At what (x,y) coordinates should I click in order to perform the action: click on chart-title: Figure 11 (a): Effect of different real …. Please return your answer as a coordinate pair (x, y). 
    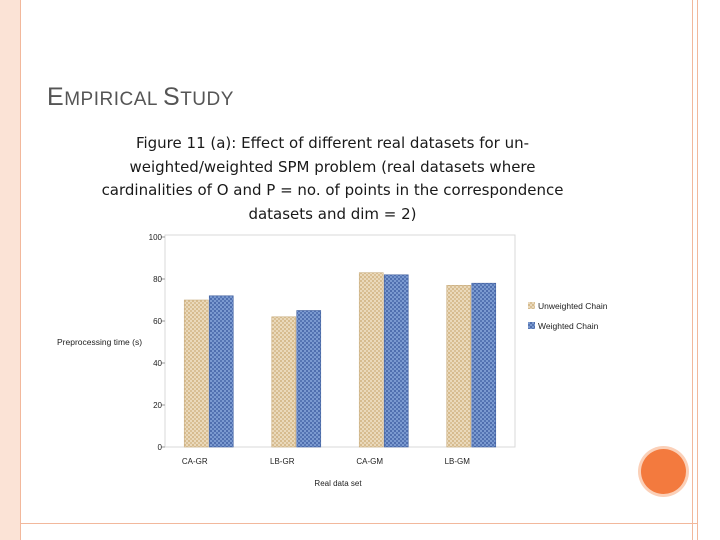
    Looking at the image, I should click on (332, 178).